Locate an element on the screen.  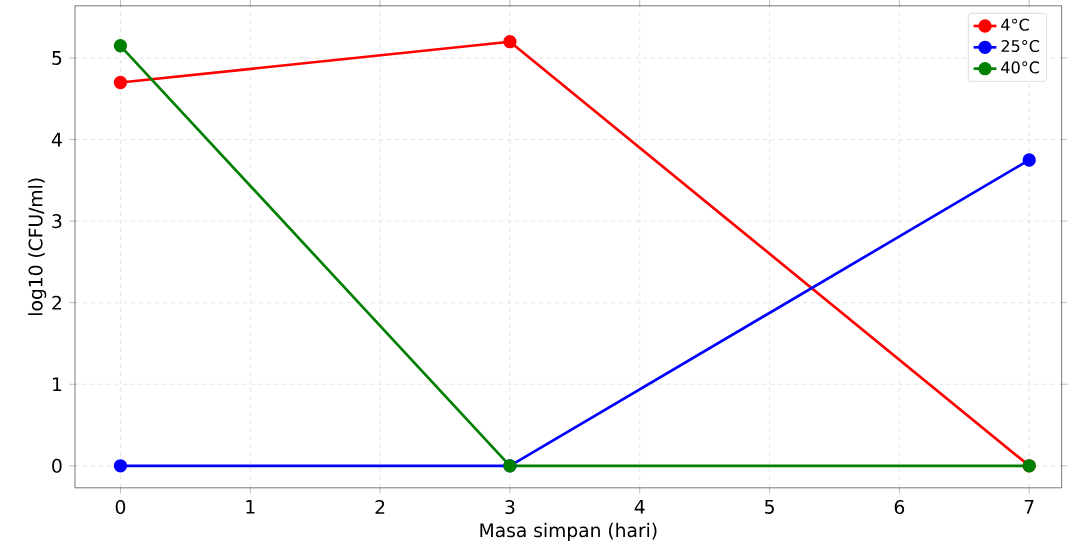
legend-label: 40°C is located at coordinates (1020, 67).